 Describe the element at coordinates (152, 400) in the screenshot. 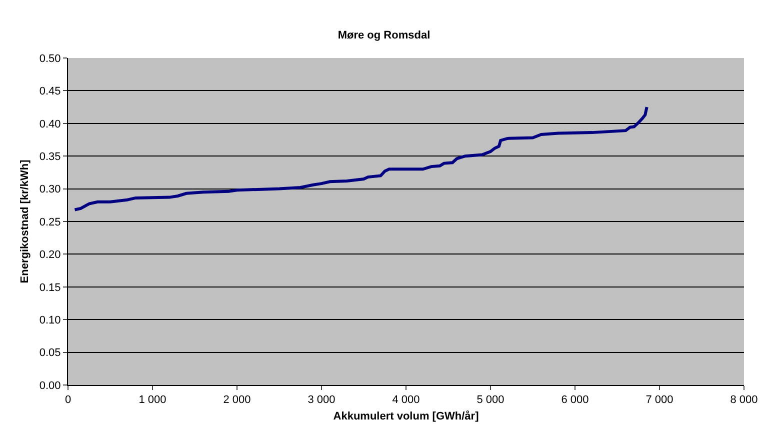

I see `x-tick-label: 1 000` at that location.